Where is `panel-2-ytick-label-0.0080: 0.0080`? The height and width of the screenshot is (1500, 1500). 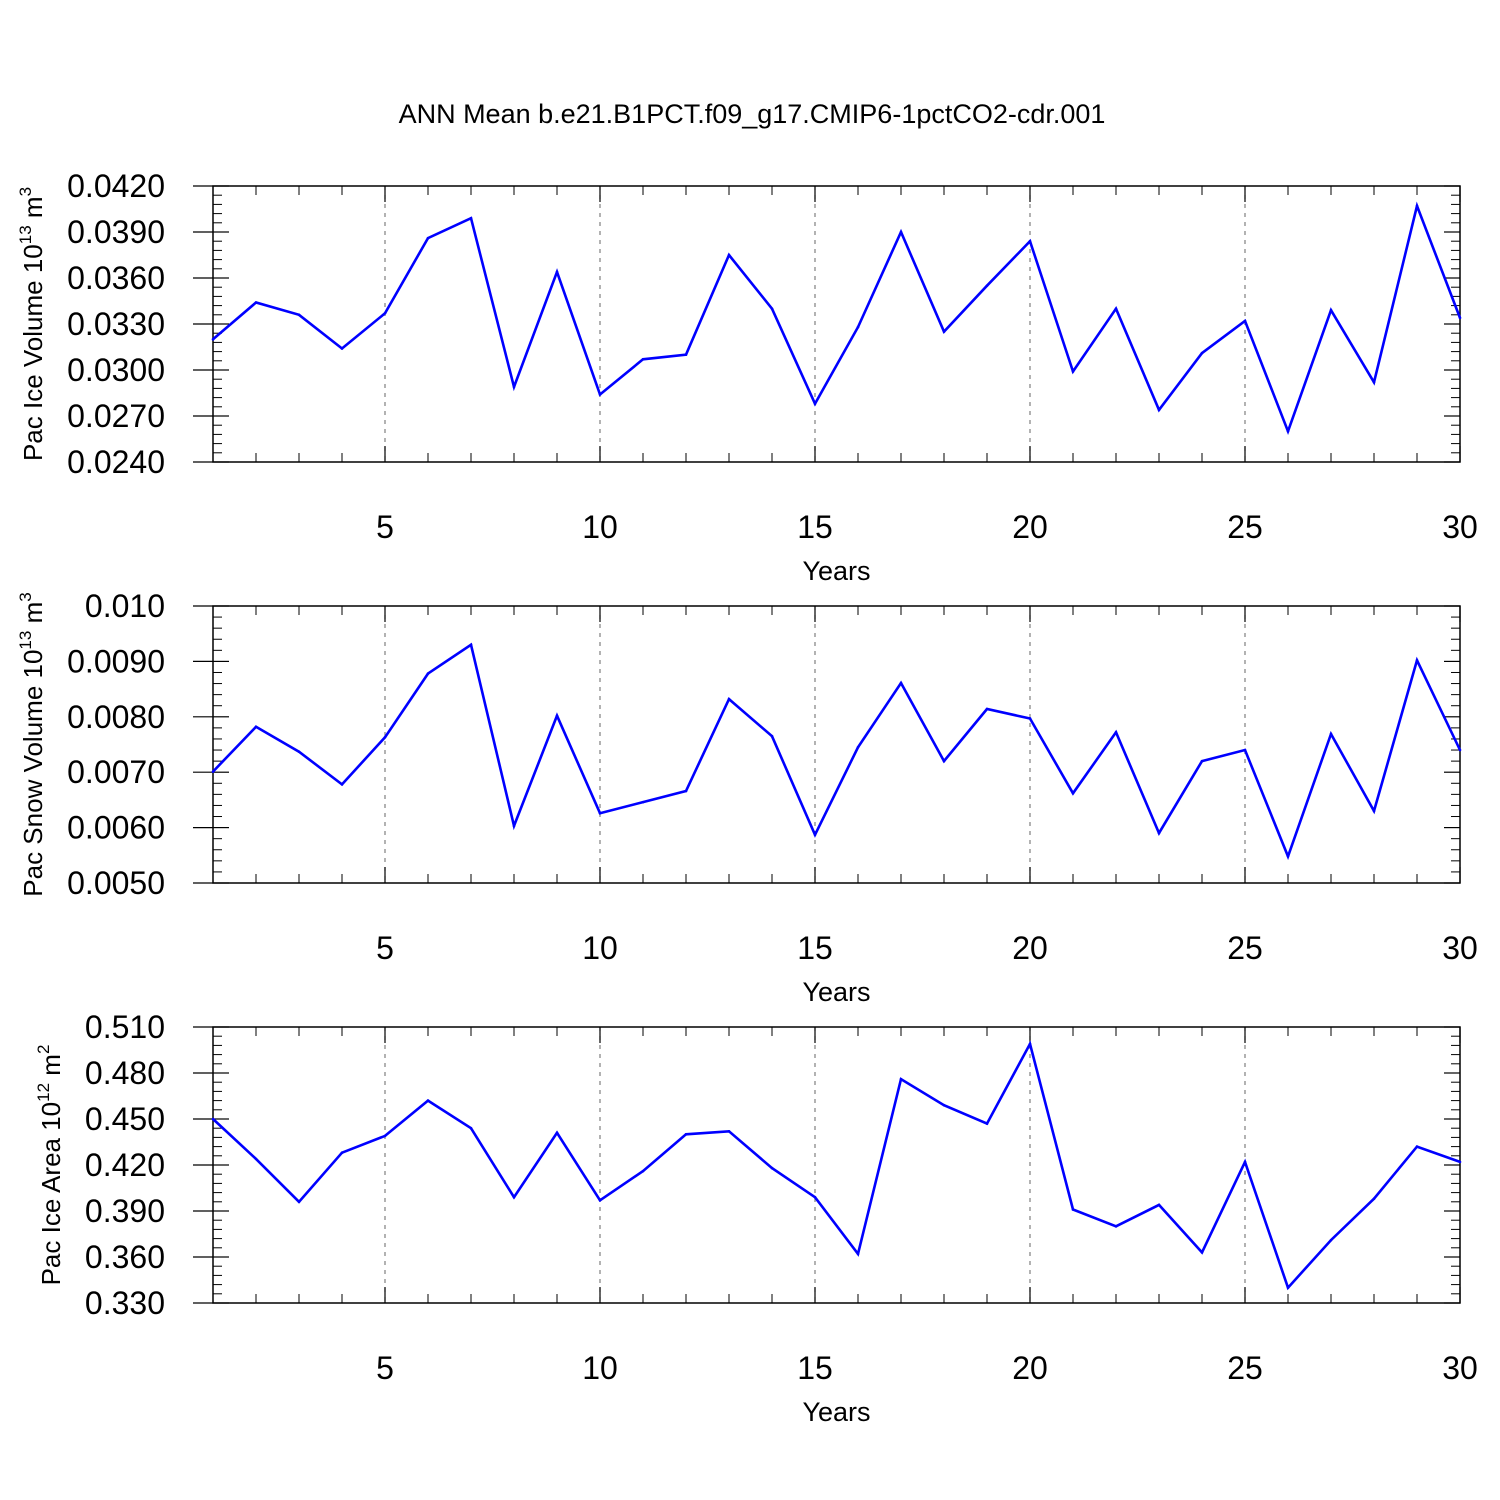 panel-2-ytick-label-0.0080: 0.0080 is located at coordinates (116, 717).